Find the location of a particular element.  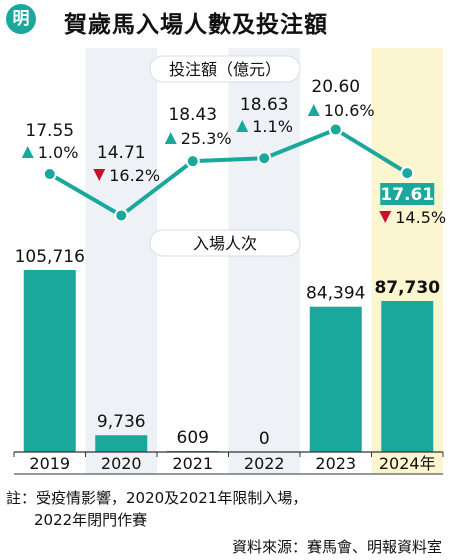

bet-value-2024年: 17.61 is located at coordinates (407, 195).